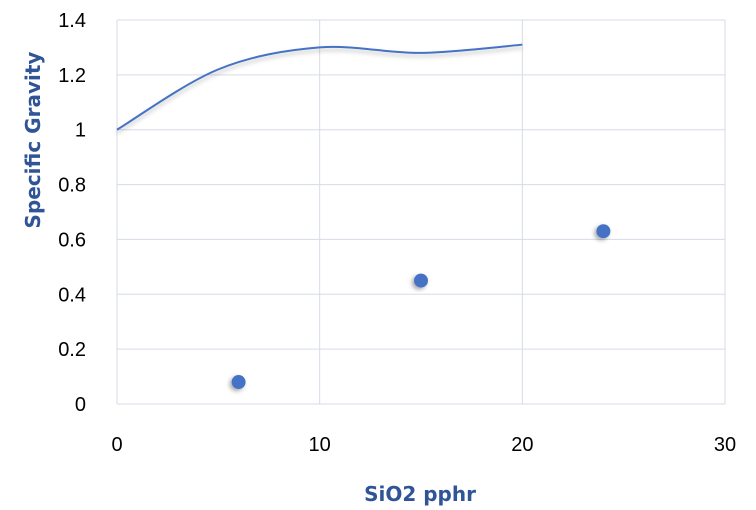 This screenshot has width=756, height=510. What do you see at coordinates (72, 213) in the screenshot?
I see `y-axis-tick-labels: 0 0.2 0.4 0.6 0.8 1 1.2 1.4` at bounding box center [72, 213].